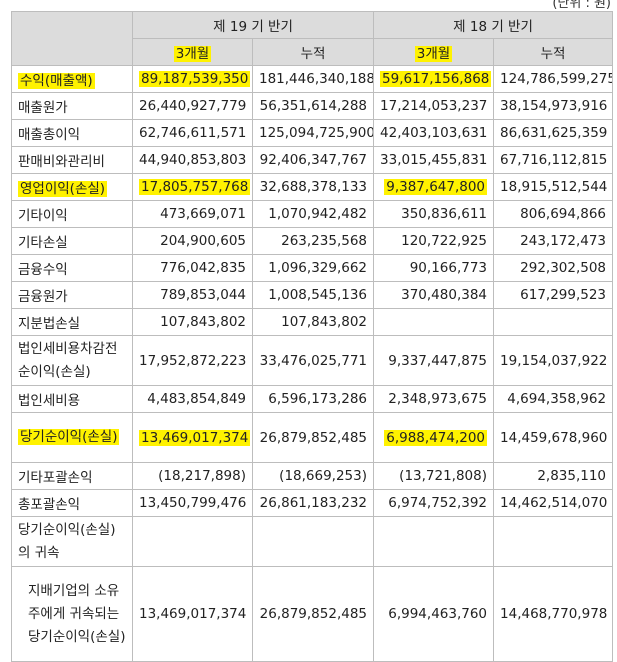  I want to click on cell-value: 125,094,725,900, so click(313, 133).